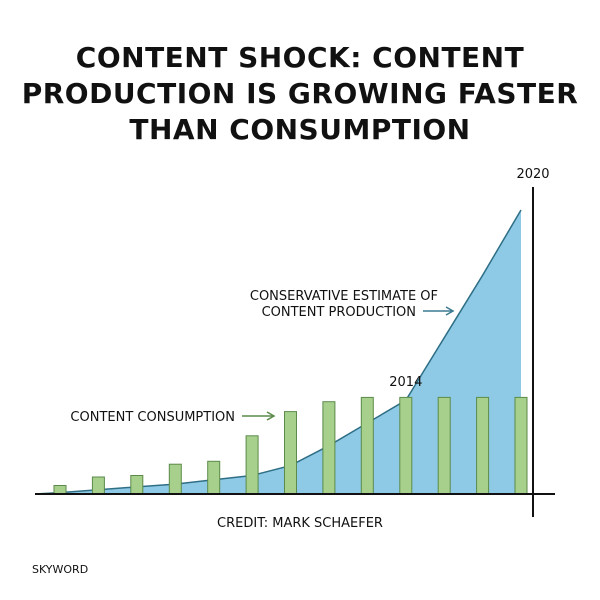 The height and width of the screenshot is (600, 600). What do you see at coordinates (300, 129) in the screenshot?
I see `title-line-3: THAN CONSUMPTION` at bounding box center [300, 129].